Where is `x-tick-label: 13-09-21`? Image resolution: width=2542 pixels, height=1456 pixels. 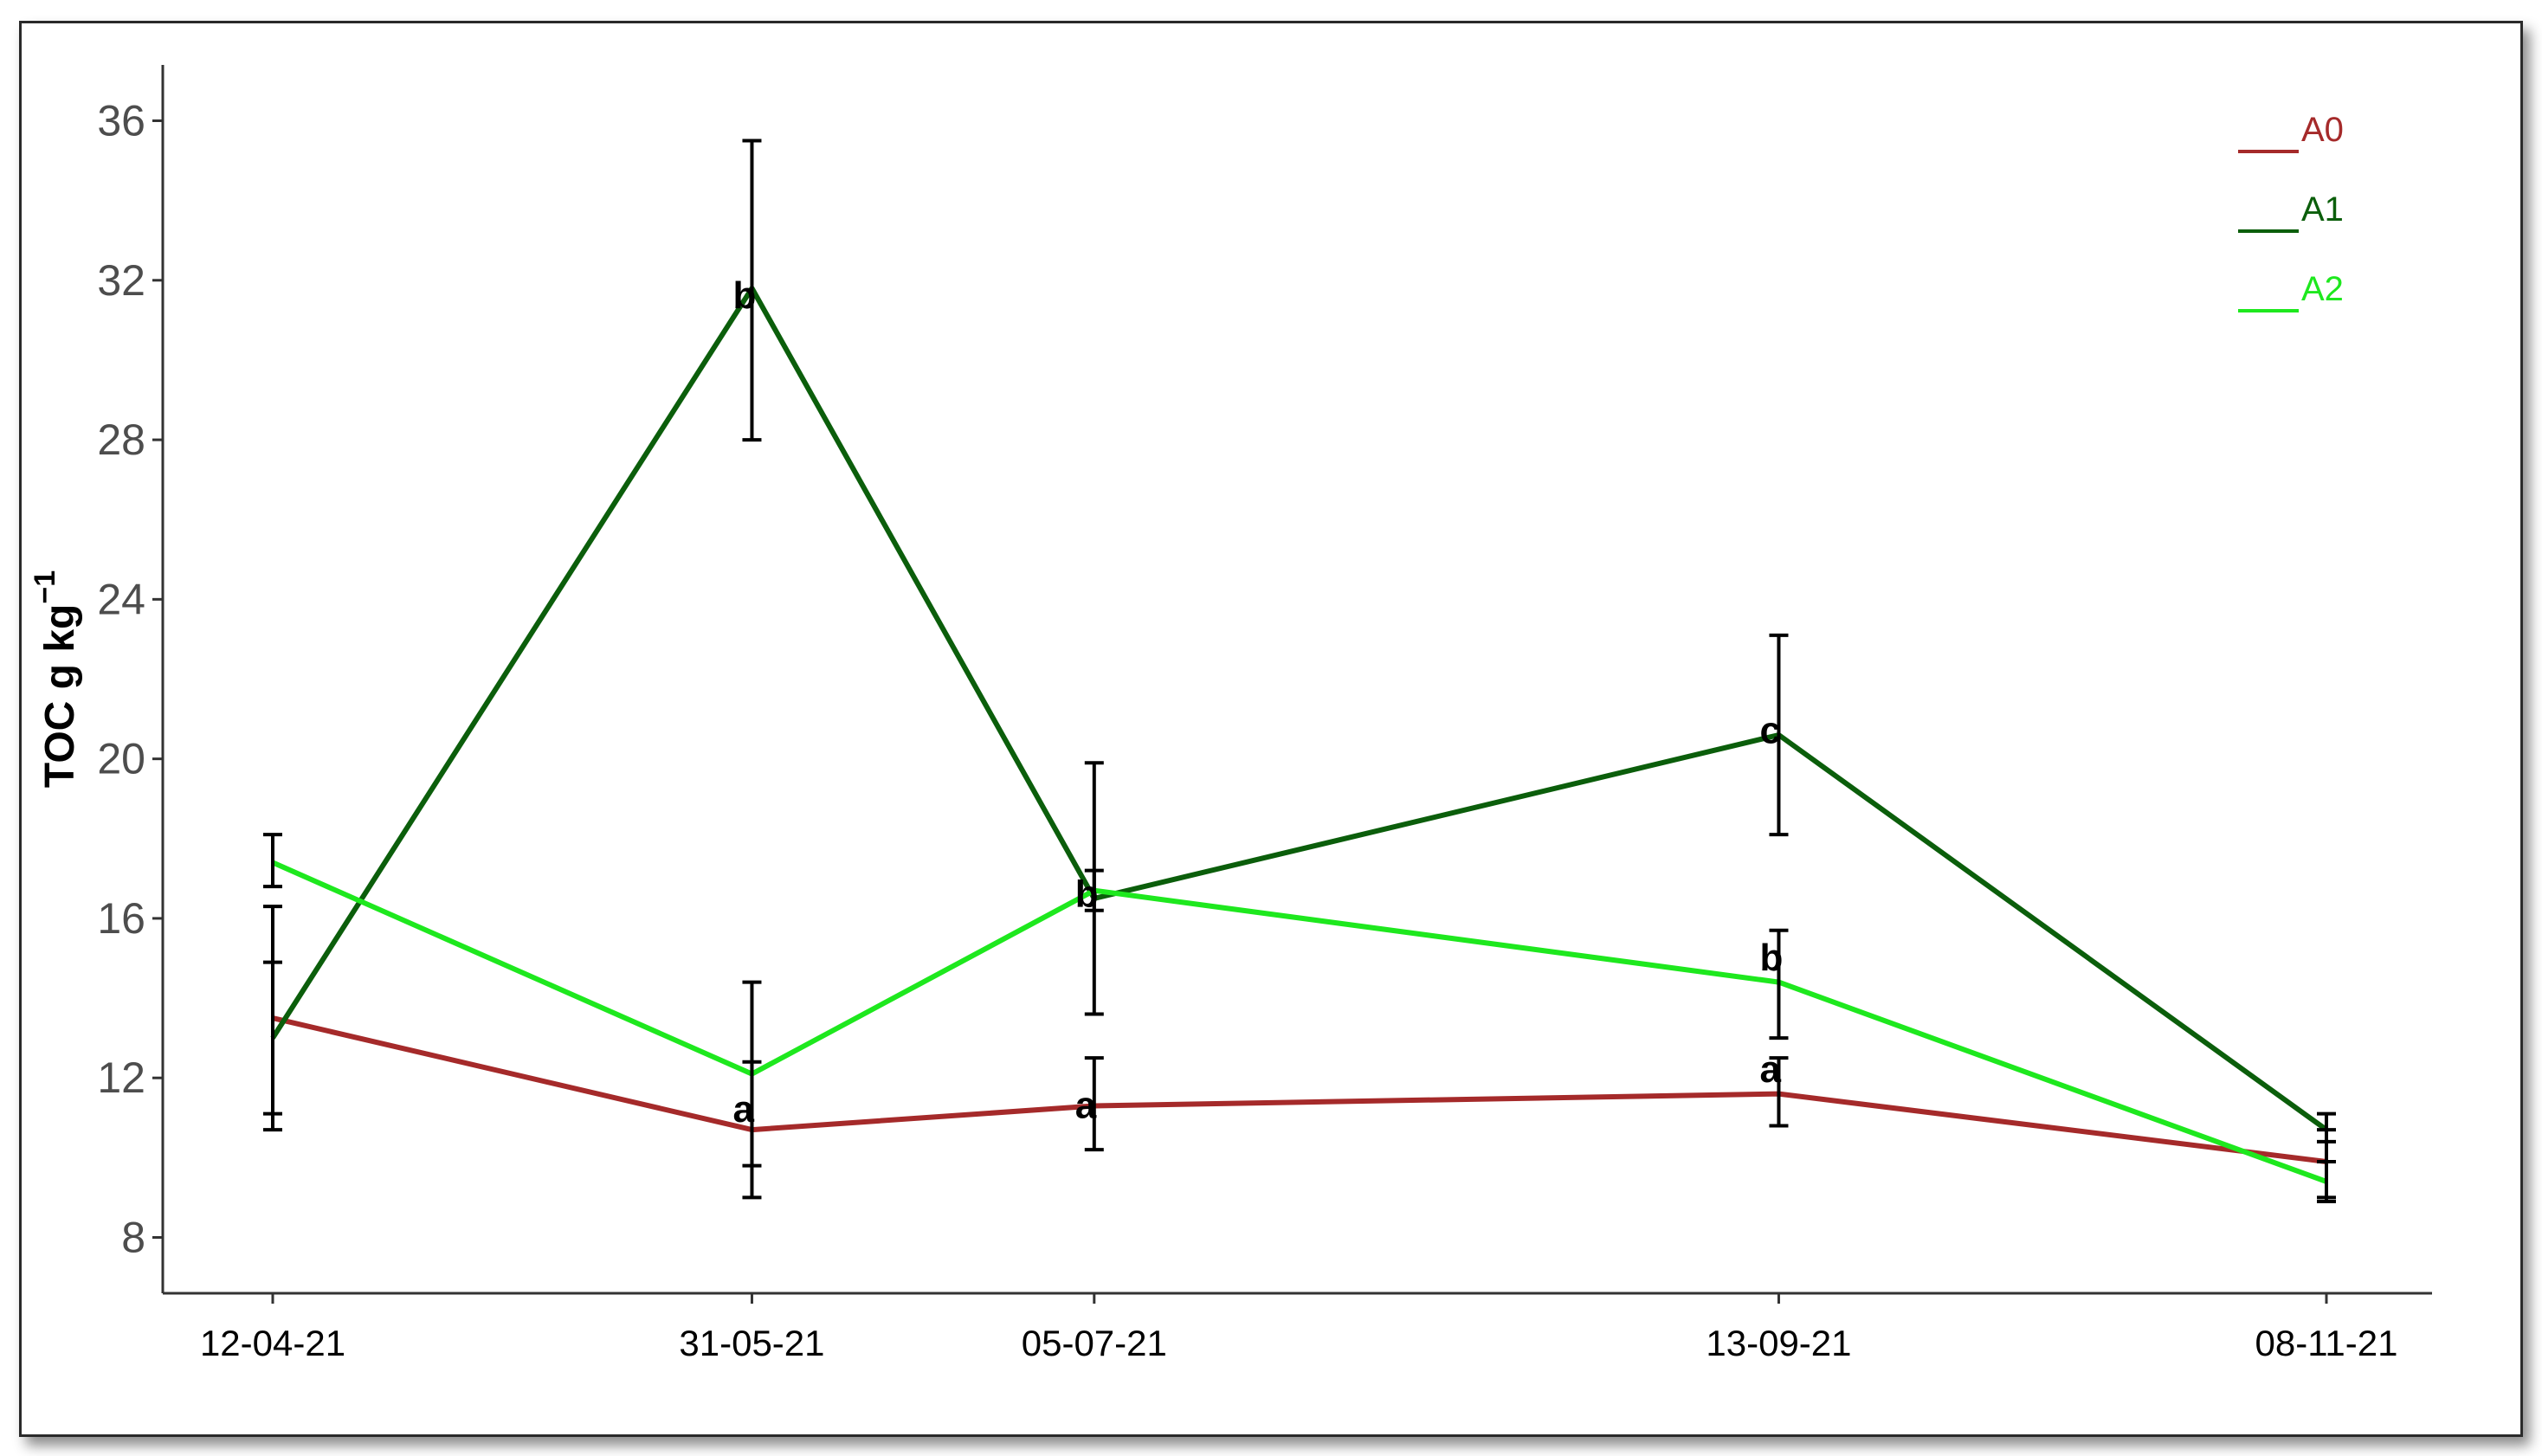
x-tick-label: 13-09-21 is located at coordinates (1778, 1343).